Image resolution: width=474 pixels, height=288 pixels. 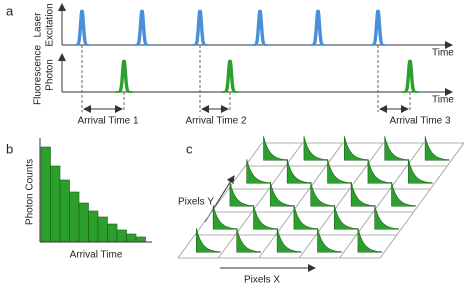 What do you see at coordinates (216, 121) in the screenshot?
I see `arrival-label: Arrival Time 2` at bounding box center [216, 121].